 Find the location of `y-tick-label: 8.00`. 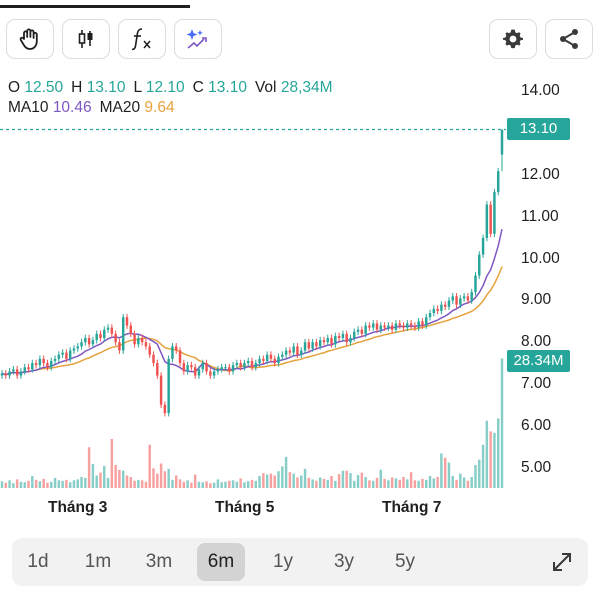

y-tick-label: 8.00 is located at coordinates (536, 341).